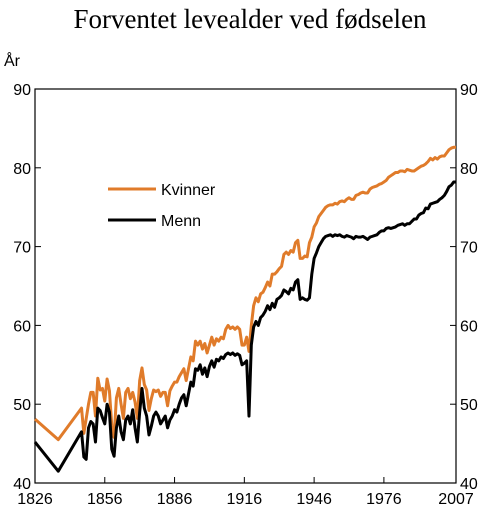  Describe the element at coordinates (22, 405) in the screenshot. I see `y-tick-label-left: 50` at that location.